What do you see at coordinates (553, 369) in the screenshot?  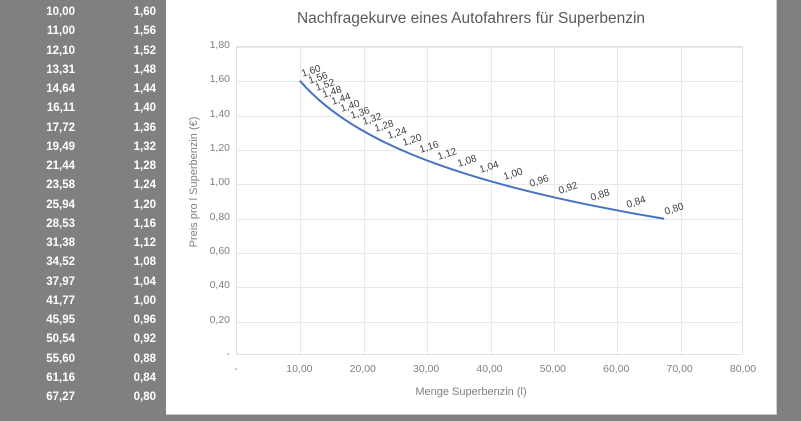 I see `x-tick-label: 50,00` at bounding box center [553, 369].